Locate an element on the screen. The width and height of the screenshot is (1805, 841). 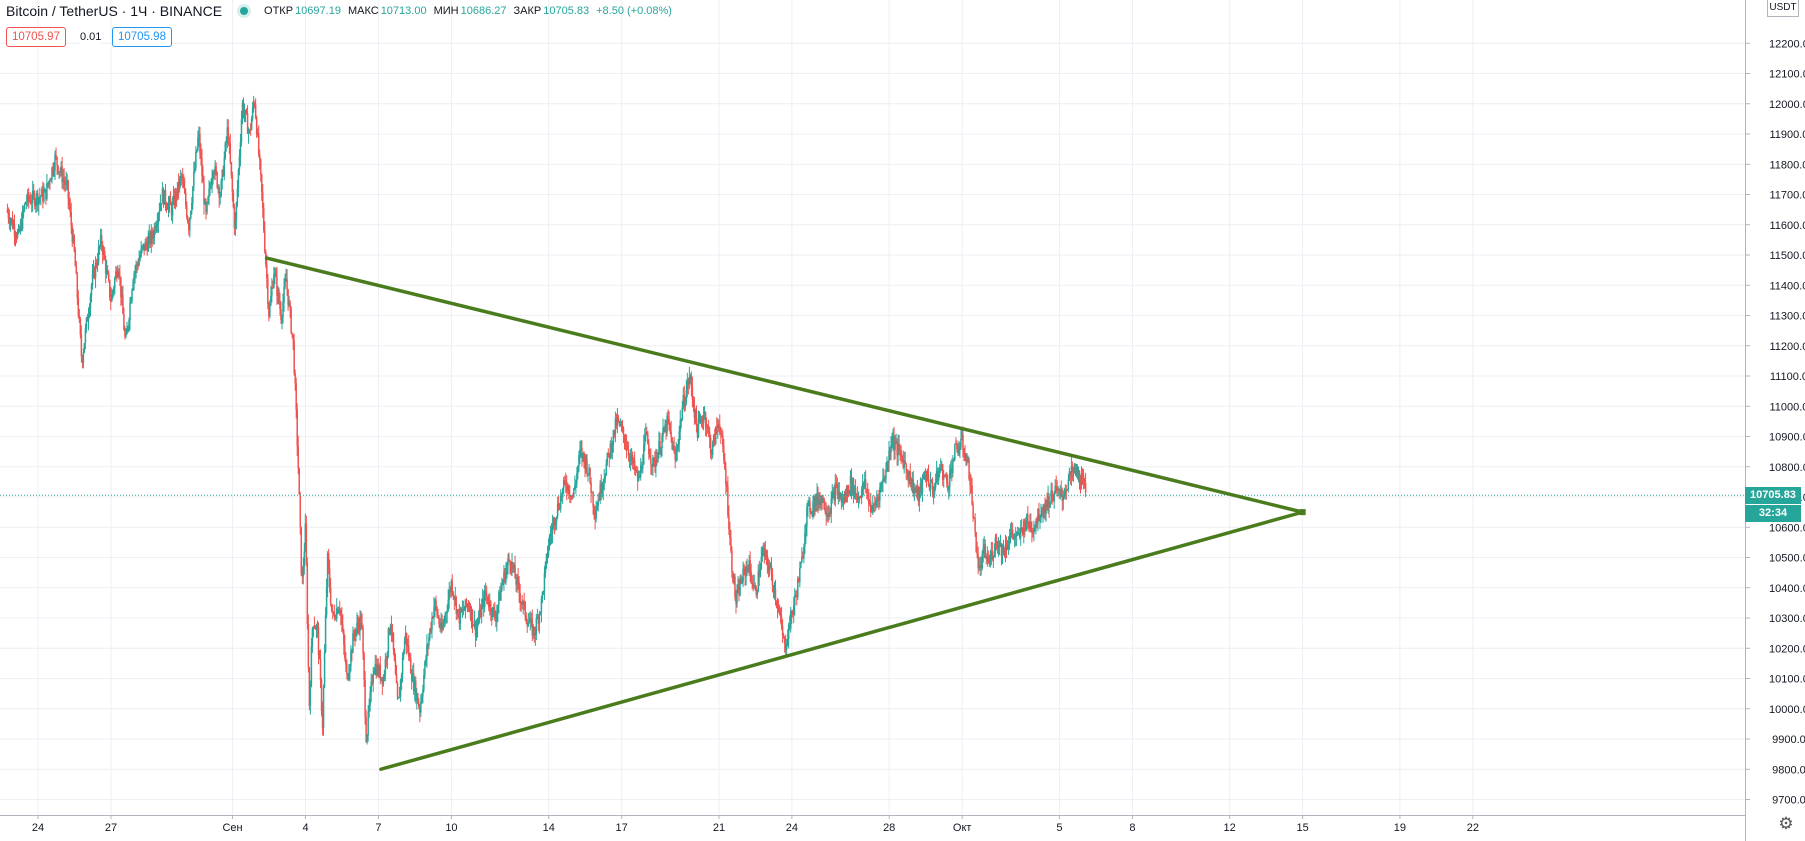
x-tick-label: 14 is located at coordinates (549, 828).